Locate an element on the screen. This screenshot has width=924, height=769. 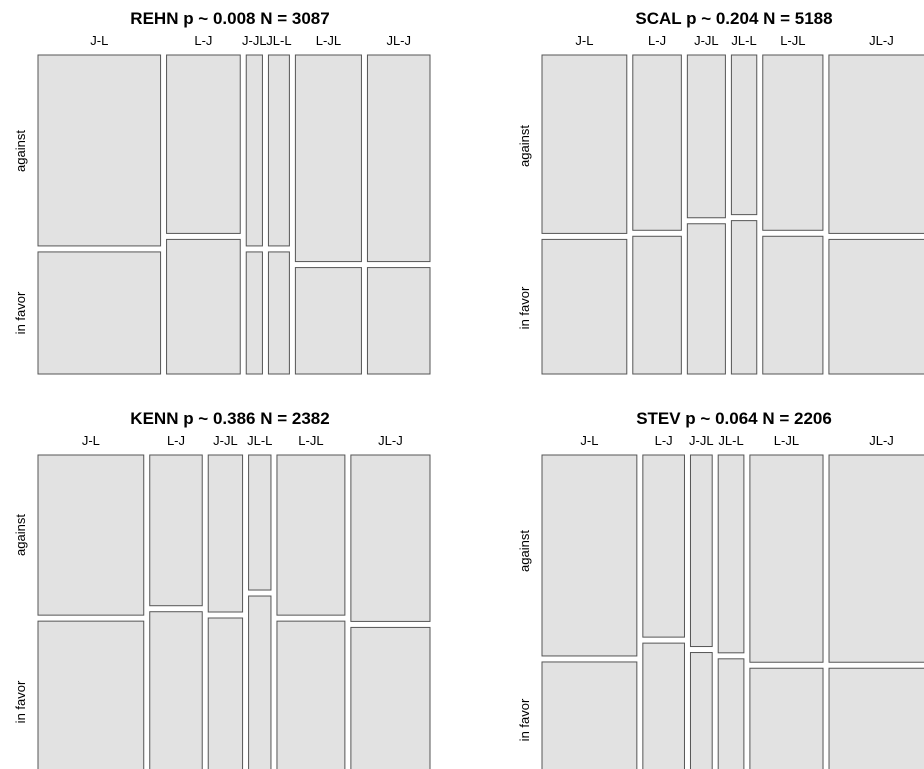
panel-title: STEV p ~ 0.064 N = 2206 is located at coordinates (734, 418).